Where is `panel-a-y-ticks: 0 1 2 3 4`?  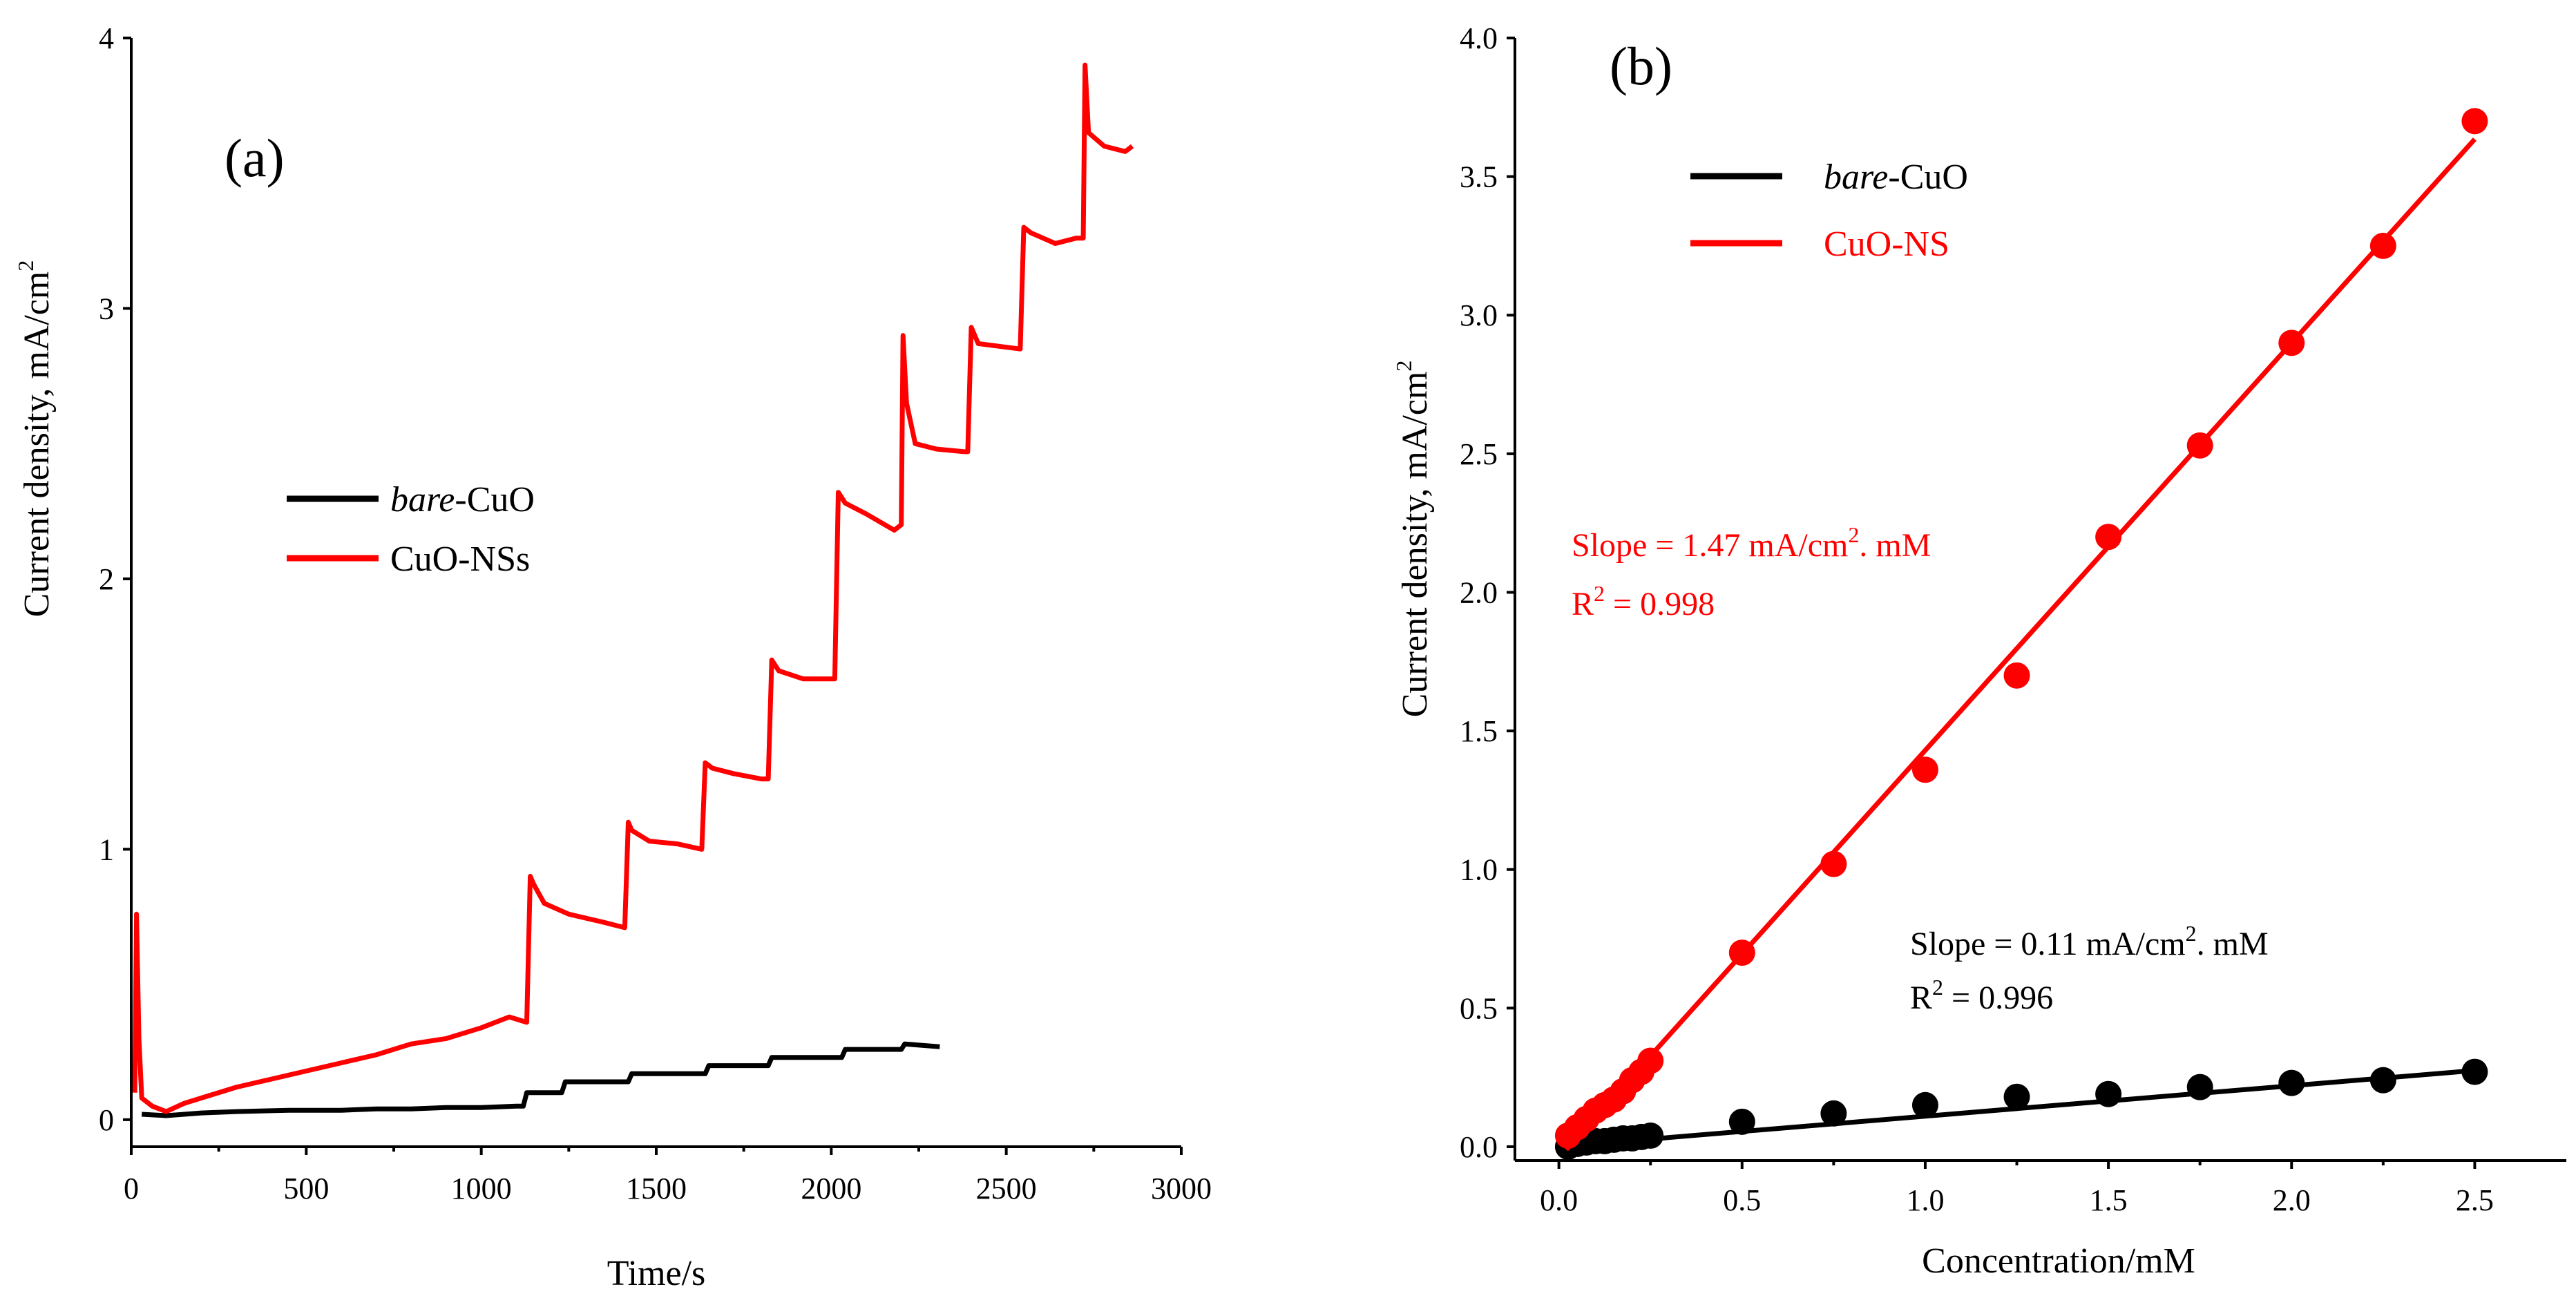 panel-a-y-ticks: 0 1 2 3 4 is located at coordinates (115, 579).